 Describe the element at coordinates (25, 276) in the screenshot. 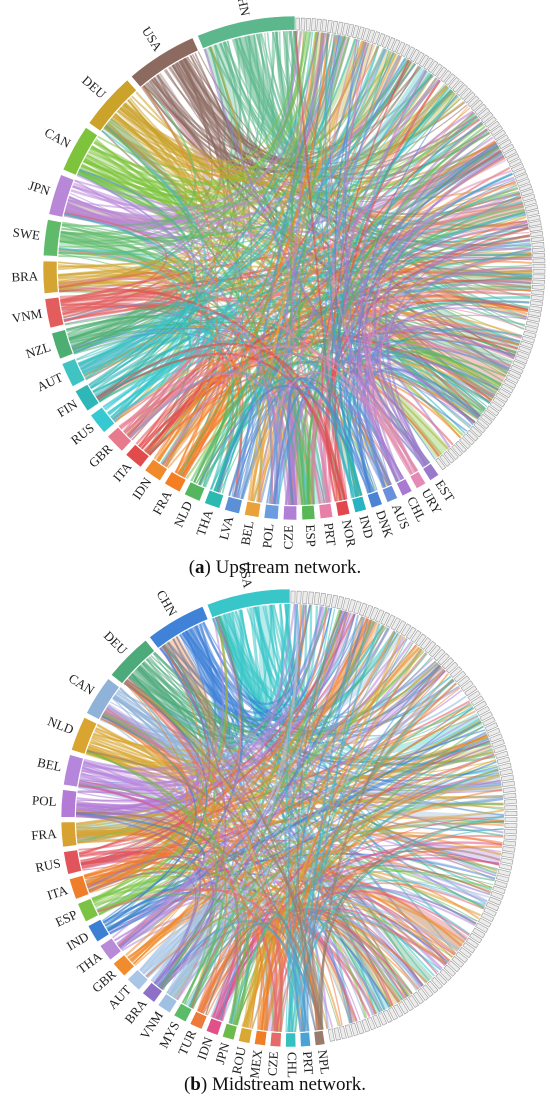

I see `country-label: BRA` at that location.